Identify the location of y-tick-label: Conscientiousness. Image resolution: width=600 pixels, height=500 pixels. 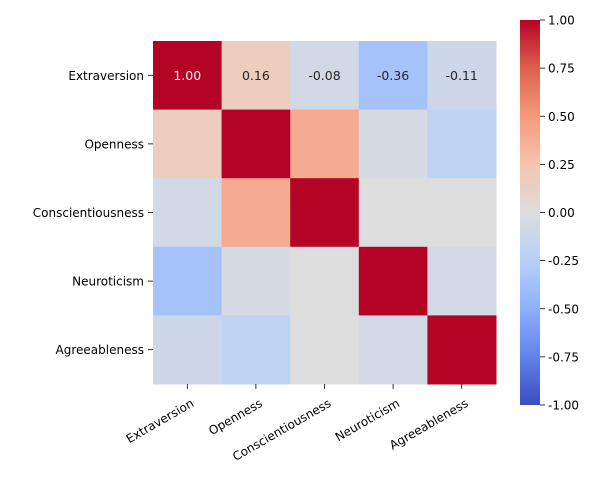
(88, 213).